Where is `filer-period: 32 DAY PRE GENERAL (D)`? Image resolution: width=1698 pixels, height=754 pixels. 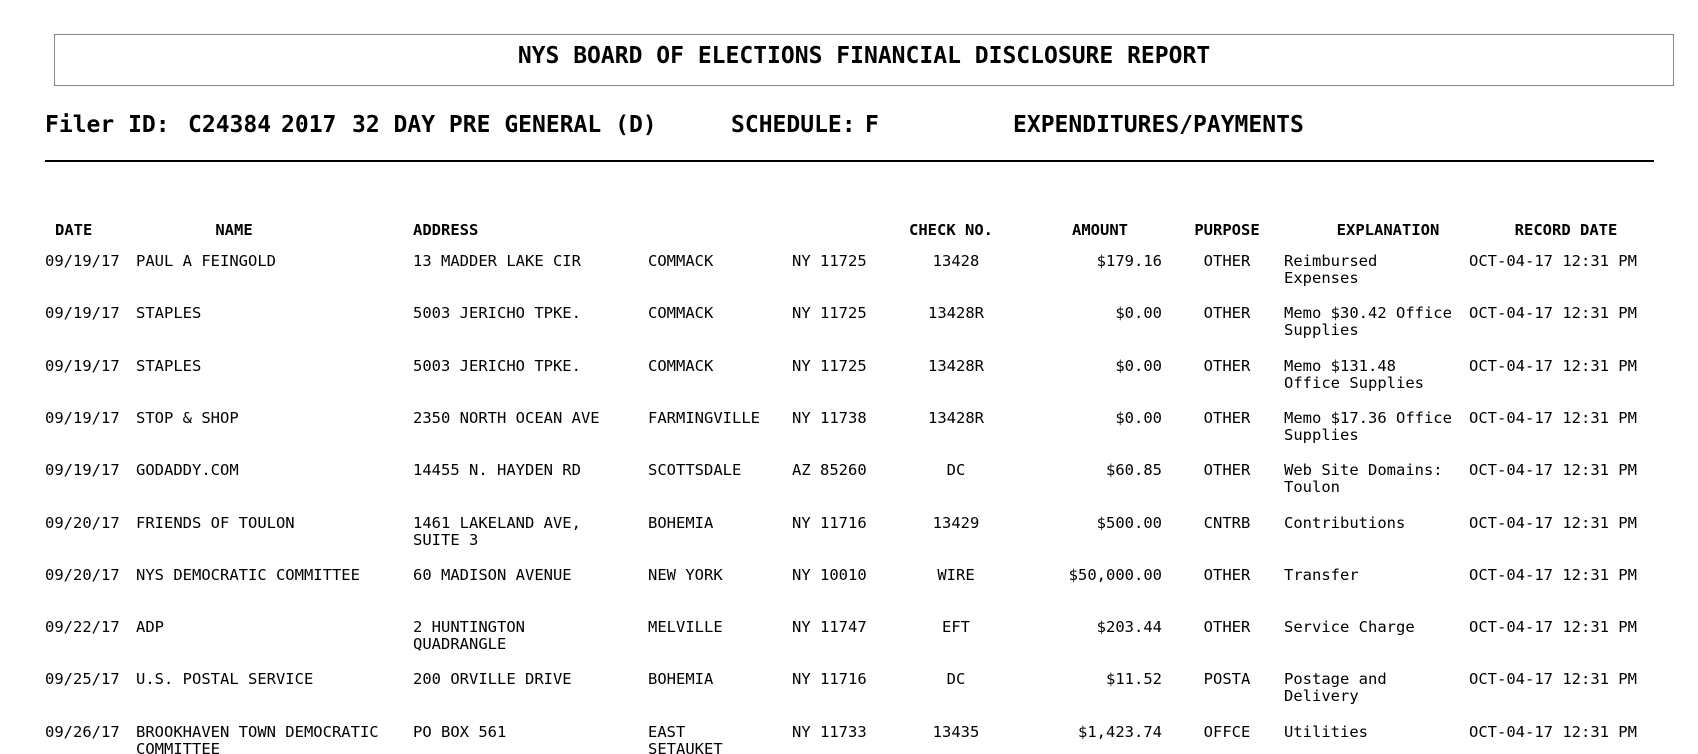 filer-period: 32 DAY PRE GENERAL (D) is located at coordinates (504, 125).